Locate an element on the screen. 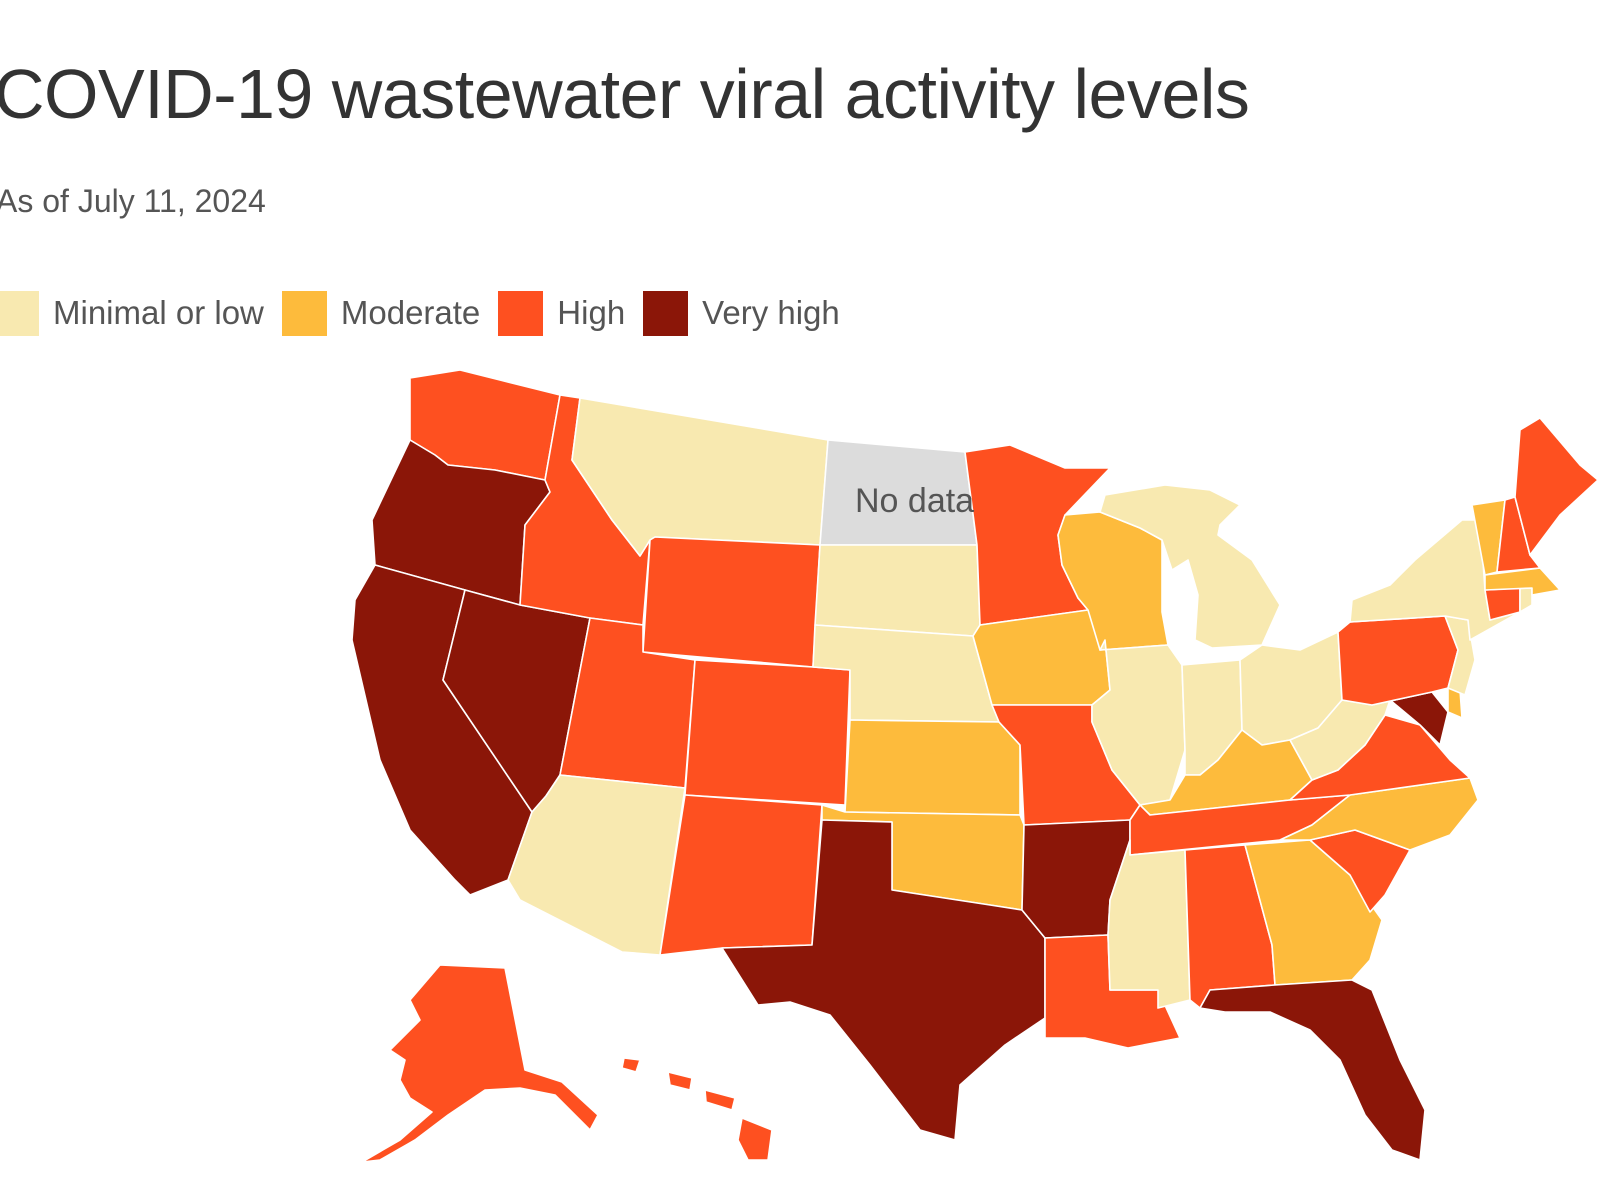  state-il is located at coordinates (1138, 722).